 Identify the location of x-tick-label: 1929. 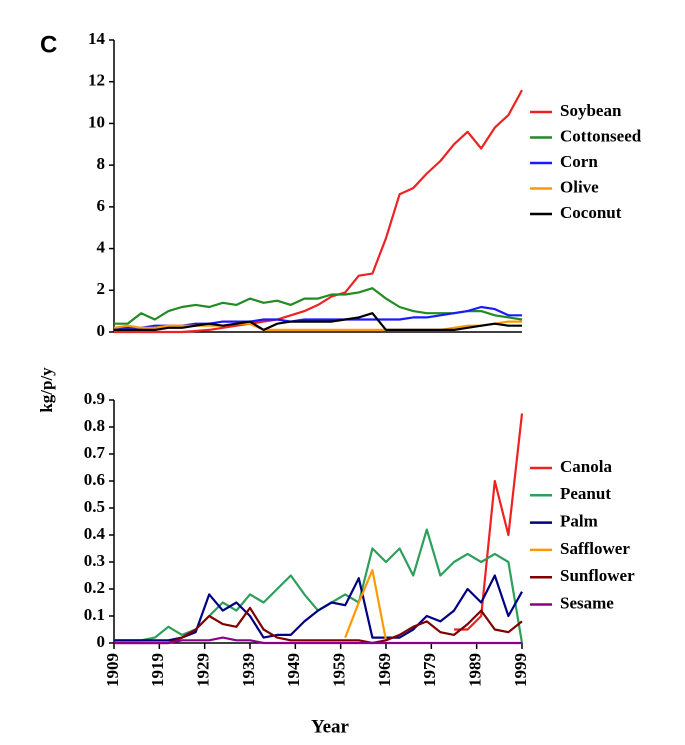
(203, 670).